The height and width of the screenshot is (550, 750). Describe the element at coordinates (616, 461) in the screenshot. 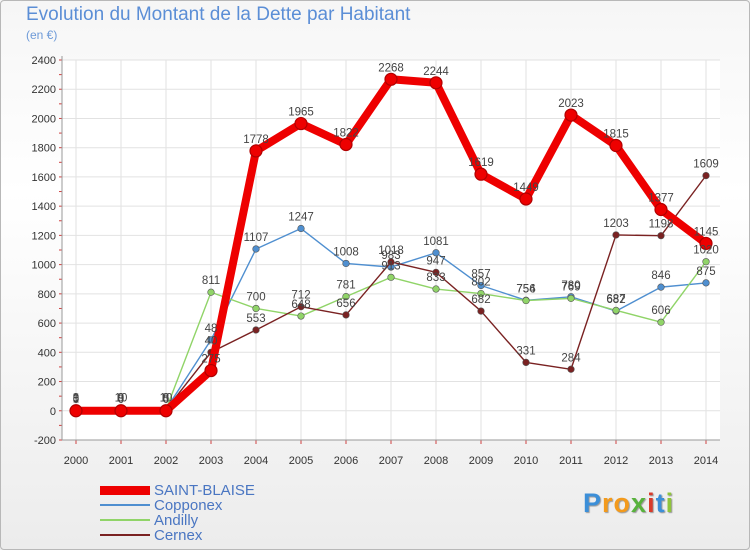

I see `x-tick-label: 2012` at that location.